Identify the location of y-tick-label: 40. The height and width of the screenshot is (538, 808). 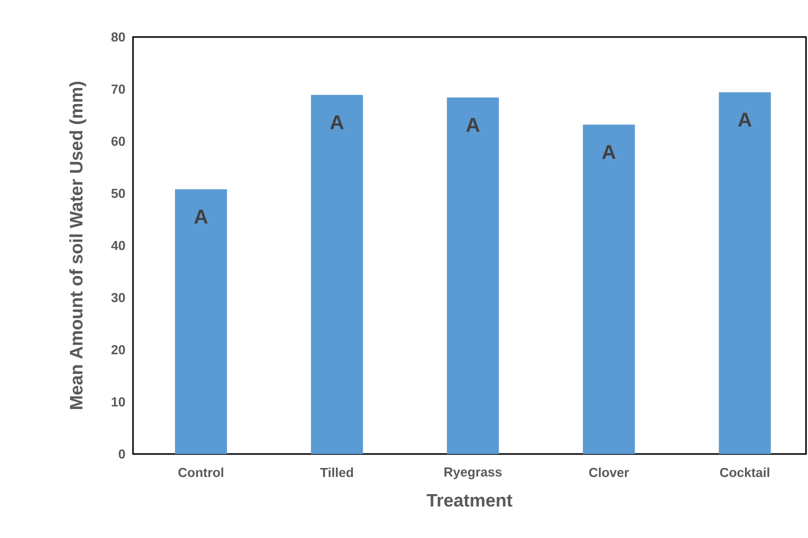
(118, 245).